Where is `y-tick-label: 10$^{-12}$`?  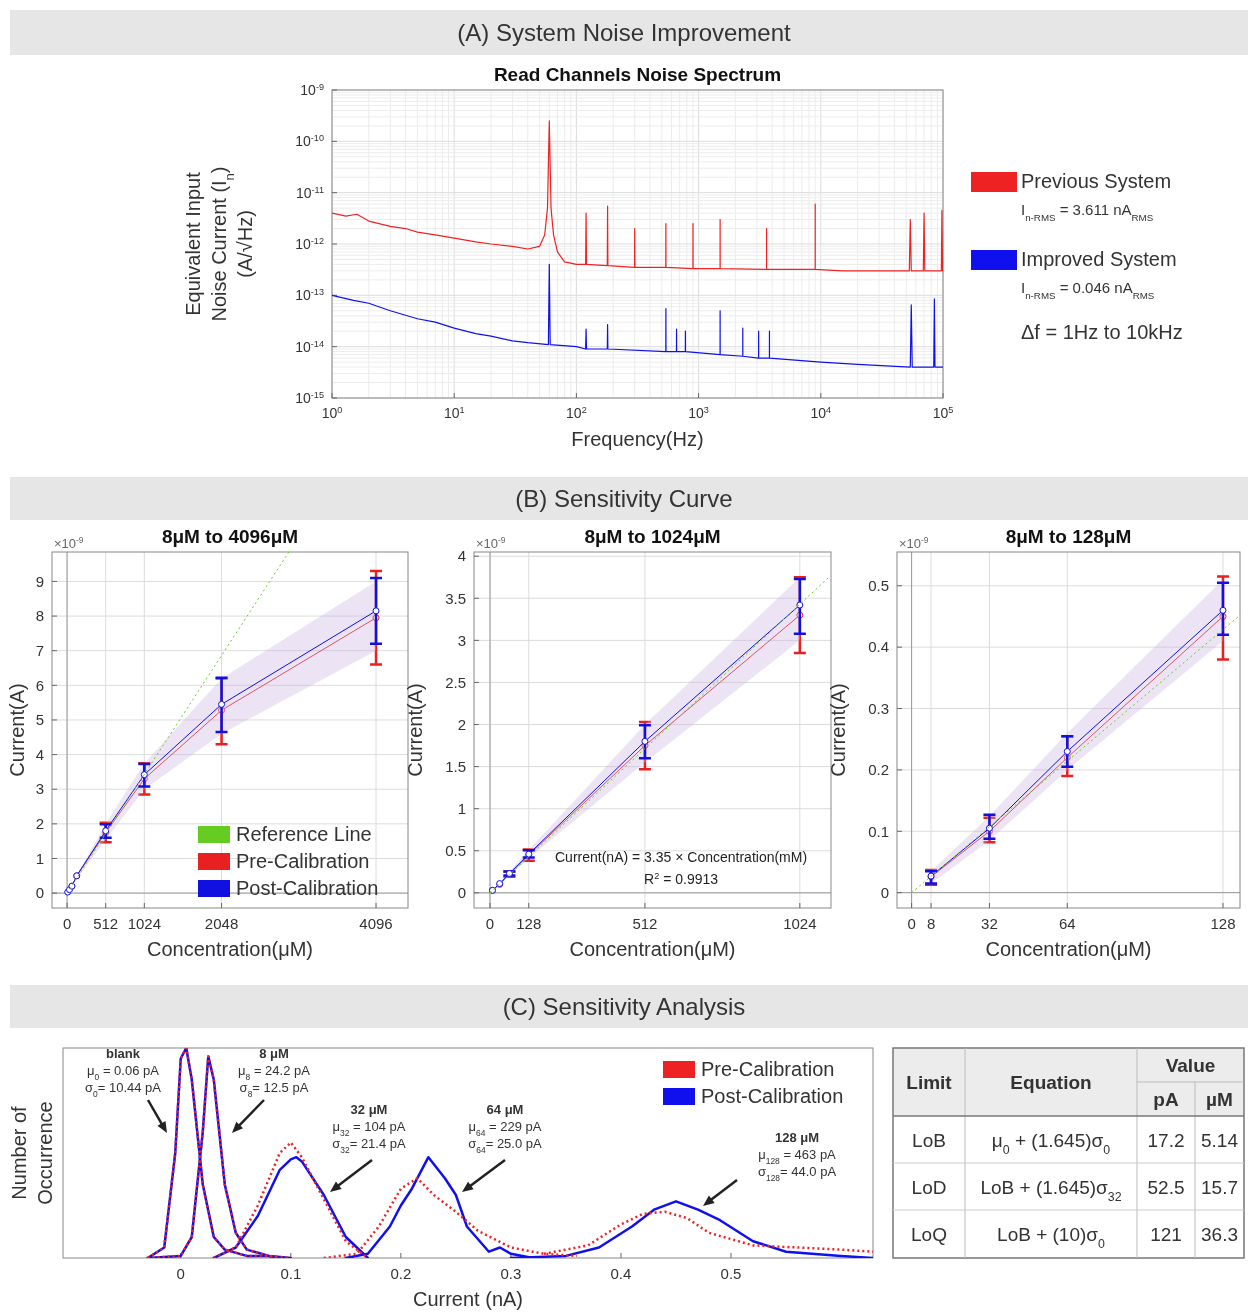 y-tick-label: 10$^{-12}$ is located at coordinates (309, 243).